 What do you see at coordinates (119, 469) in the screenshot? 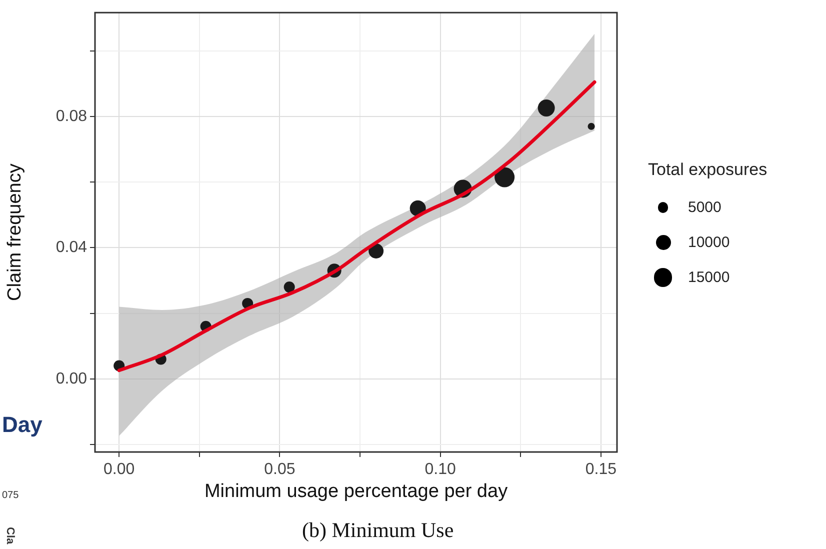
I see `x-tick-label: 0.00` at bounding box center [119, 469].